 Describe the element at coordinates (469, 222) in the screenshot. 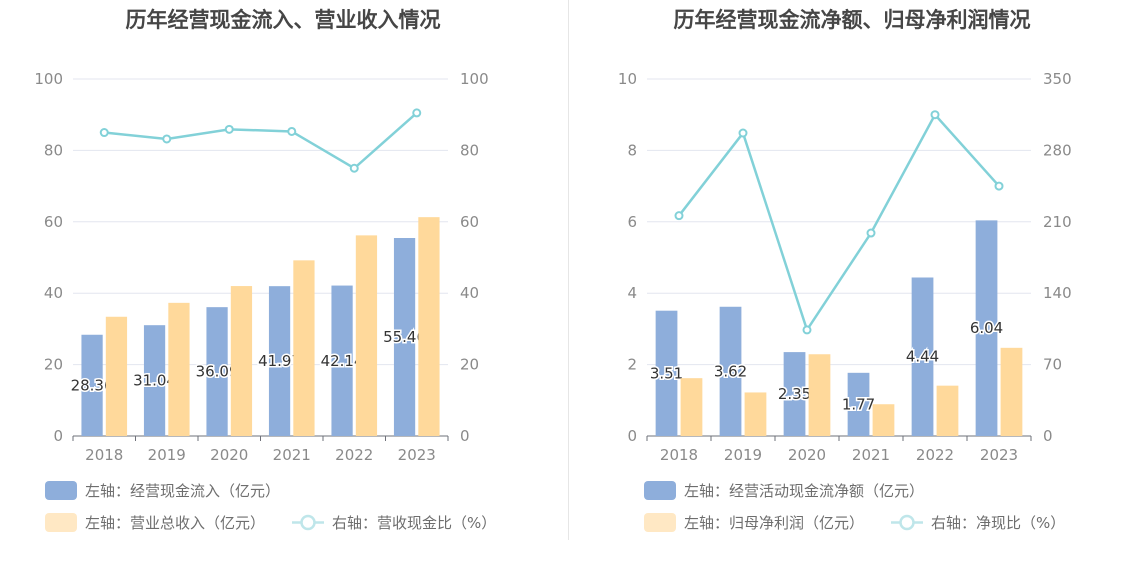

I see `y-tick-label-right: 60` at that location.